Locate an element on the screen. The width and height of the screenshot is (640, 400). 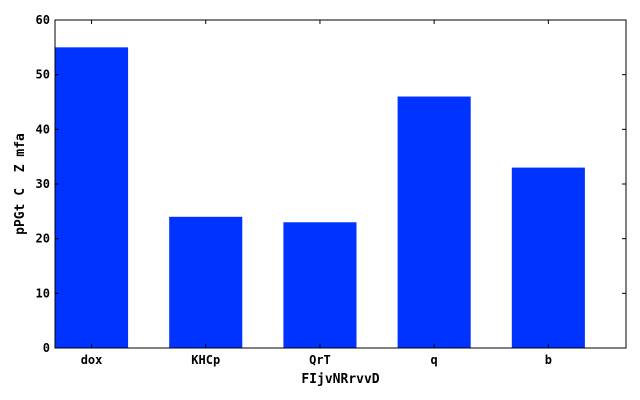
bar-q is located at coordinates (434, 222).